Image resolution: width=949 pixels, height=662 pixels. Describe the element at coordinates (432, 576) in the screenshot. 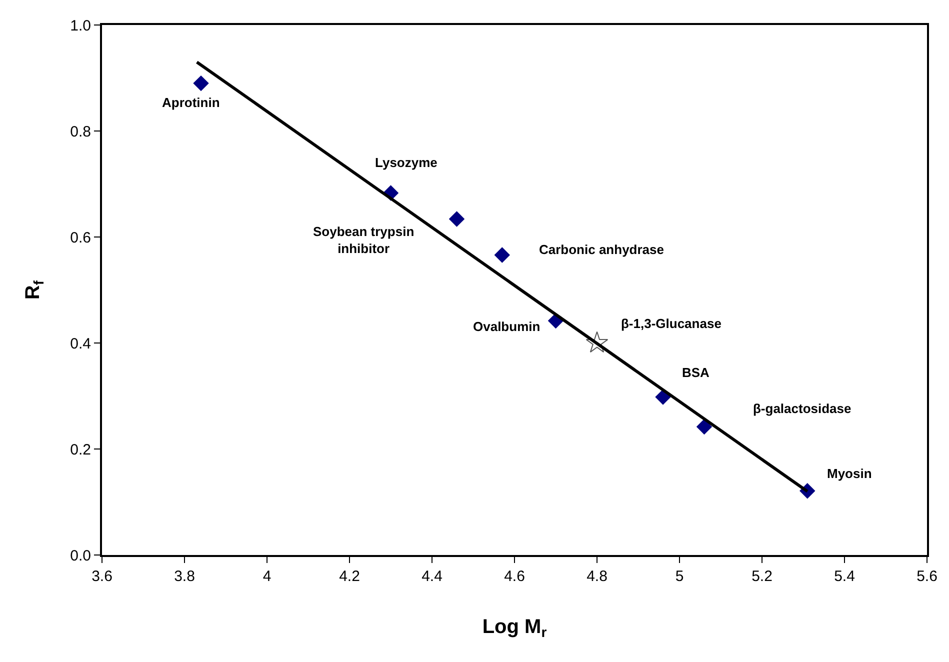

I see `x-tick-label: 4.4` at that location.